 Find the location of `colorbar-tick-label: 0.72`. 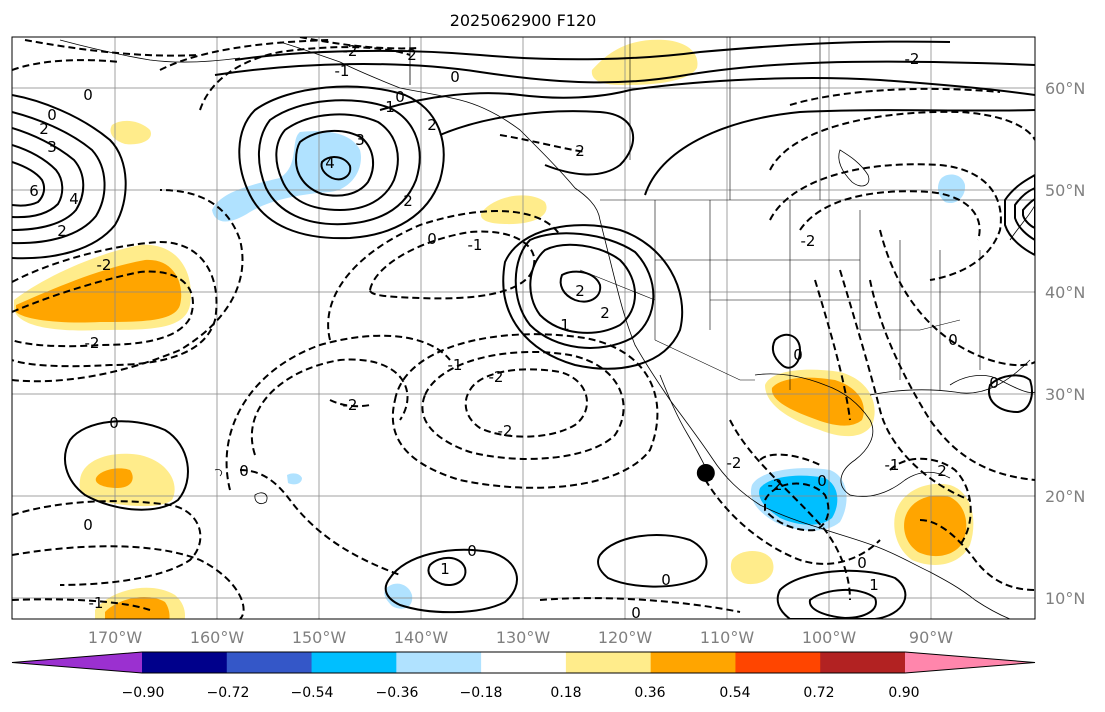

colorbar-tick-label: 0.72 is located at coordinates (818, 693).